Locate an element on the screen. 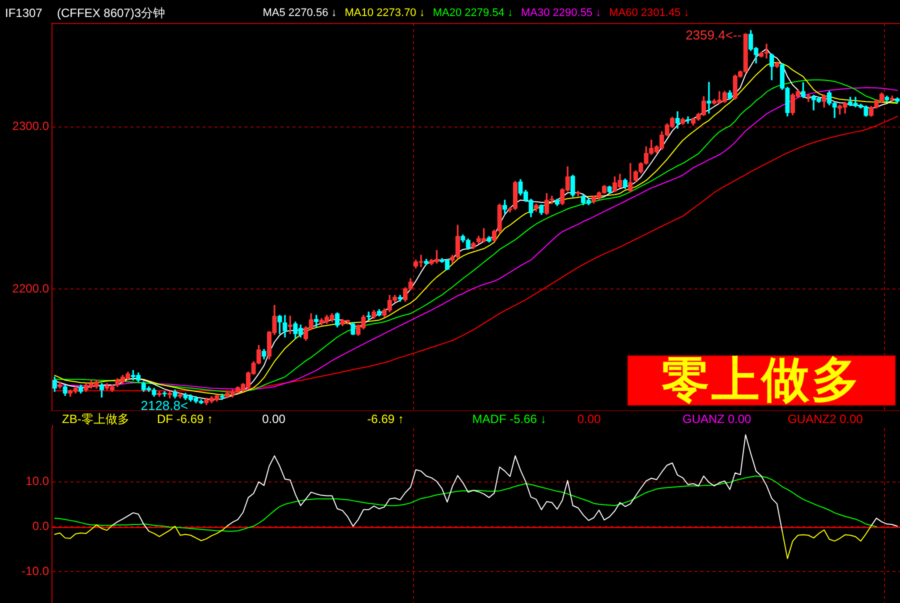 This screenshot has height=603, width=900. y-tick-label: 0.0 is located at coordinates (41, 526).